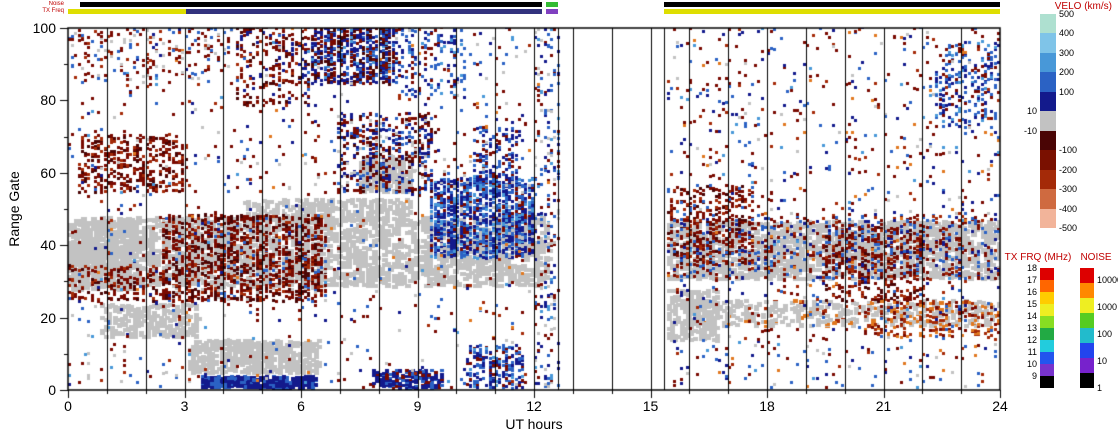 This screenshot has height=435, width=1118. I want to click on velo-colorbar, so click(1048, 121).